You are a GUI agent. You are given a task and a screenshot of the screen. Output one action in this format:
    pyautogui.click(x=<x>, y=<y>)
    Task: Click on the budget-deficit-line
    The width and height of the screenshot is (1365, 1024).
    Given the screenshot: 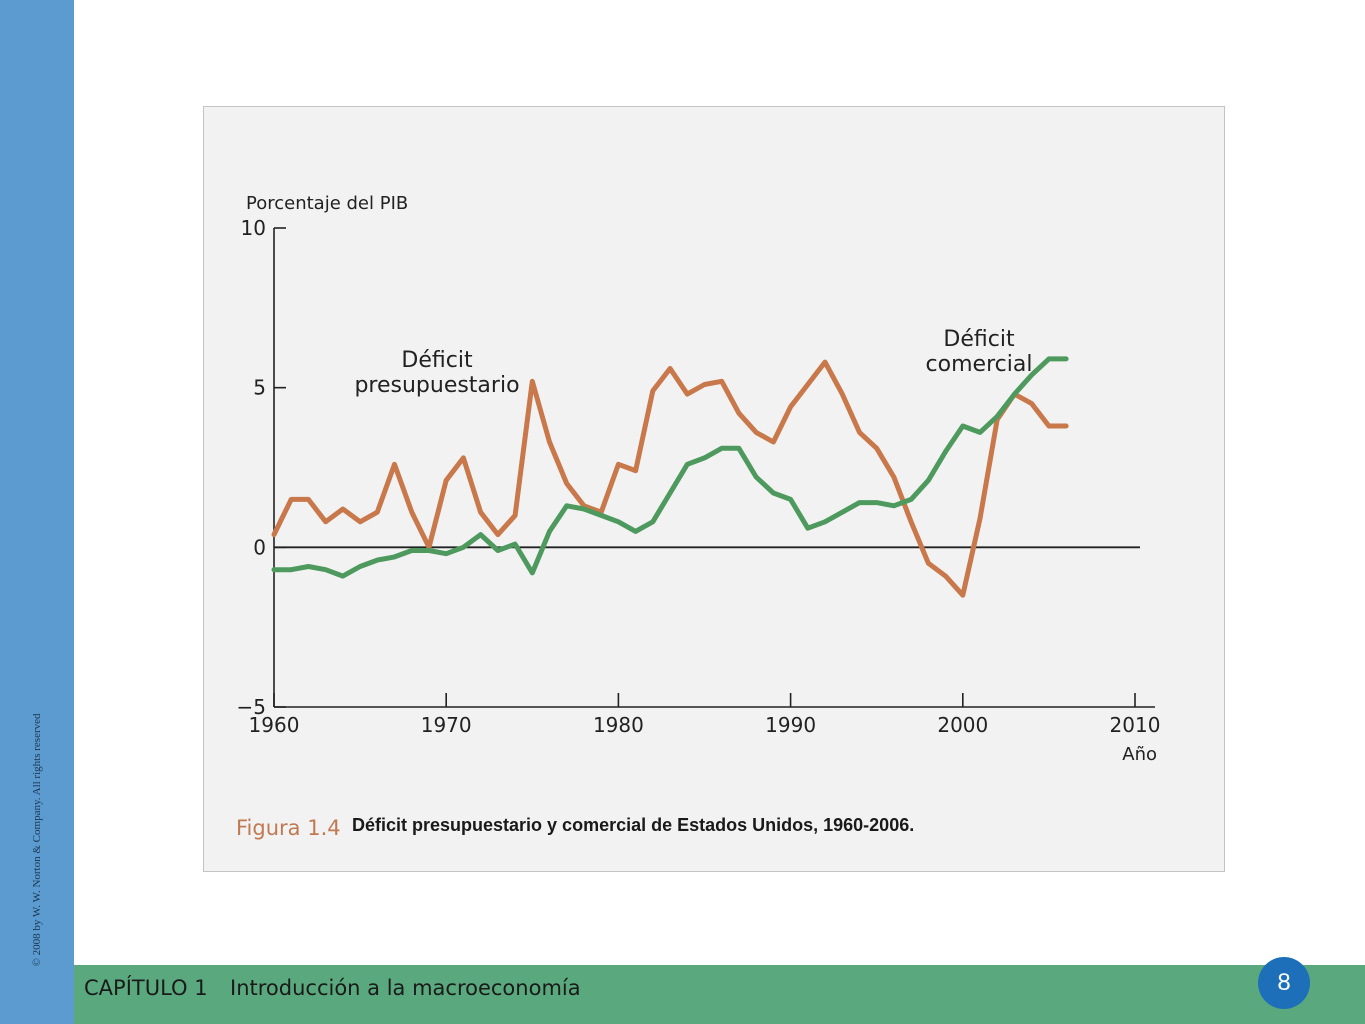 What is the action you would take?
    pyautogui.click(x=670, y=478)
    